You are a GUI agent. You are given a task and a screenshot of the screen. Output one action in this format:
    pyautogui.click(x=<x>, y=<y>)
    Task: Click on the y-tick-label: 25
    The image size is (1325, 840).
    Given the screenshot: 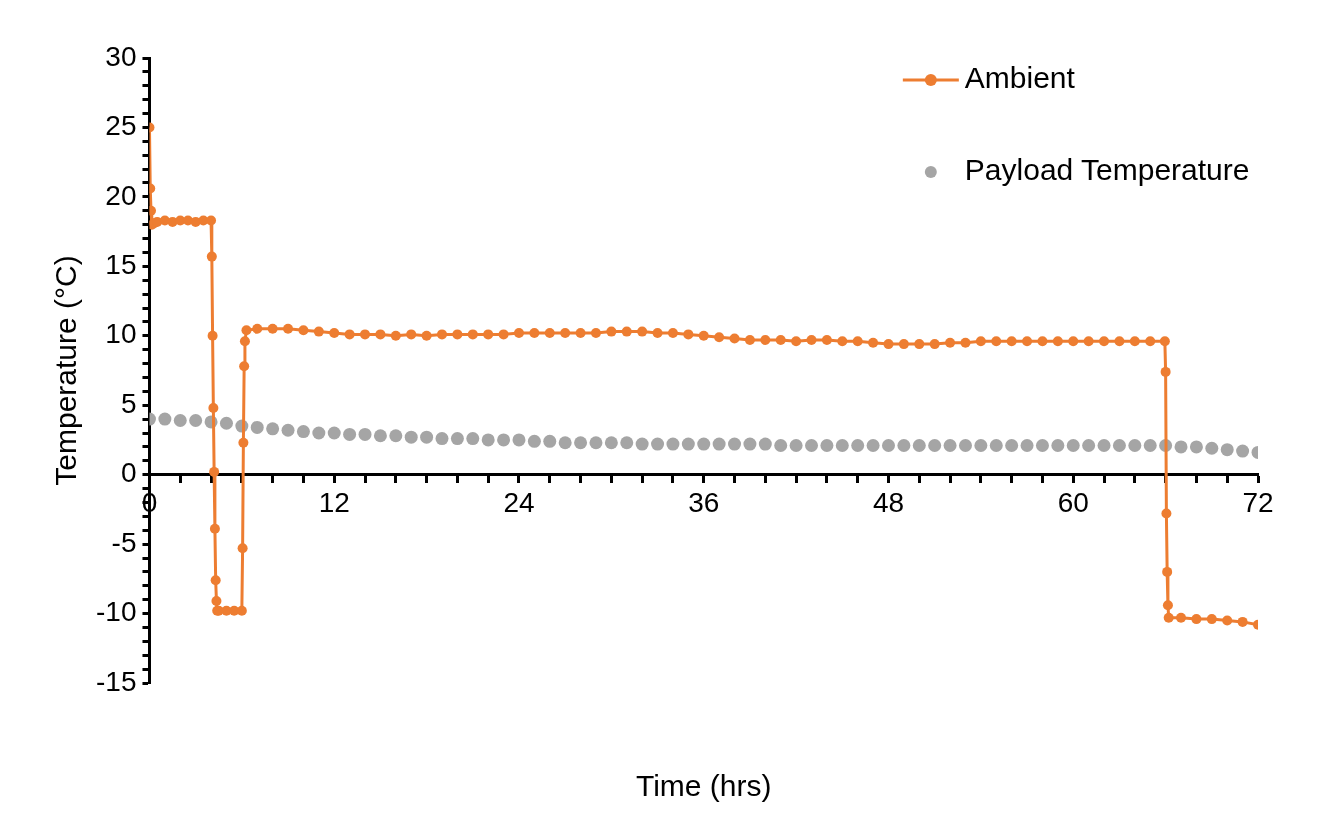 What is the action you would take?
    pyautogui.click(x=121, y=126)
    